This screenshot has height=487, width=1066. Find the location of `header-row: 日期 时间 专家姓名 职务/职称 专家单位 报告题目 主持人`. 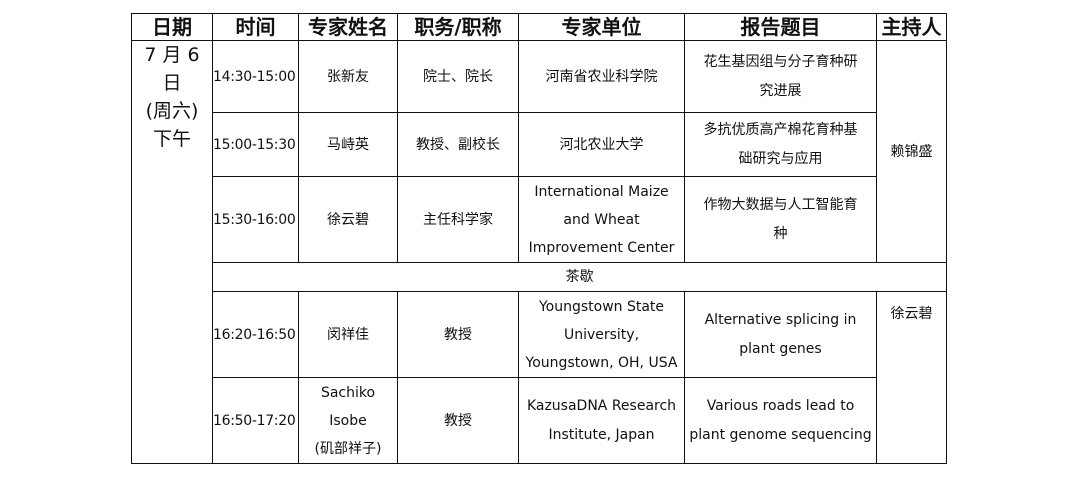

header-row: 日期 时间 专家姓名 职务/职称 专家单位 报告题目 主持人 is located at coordinates (539, 27).